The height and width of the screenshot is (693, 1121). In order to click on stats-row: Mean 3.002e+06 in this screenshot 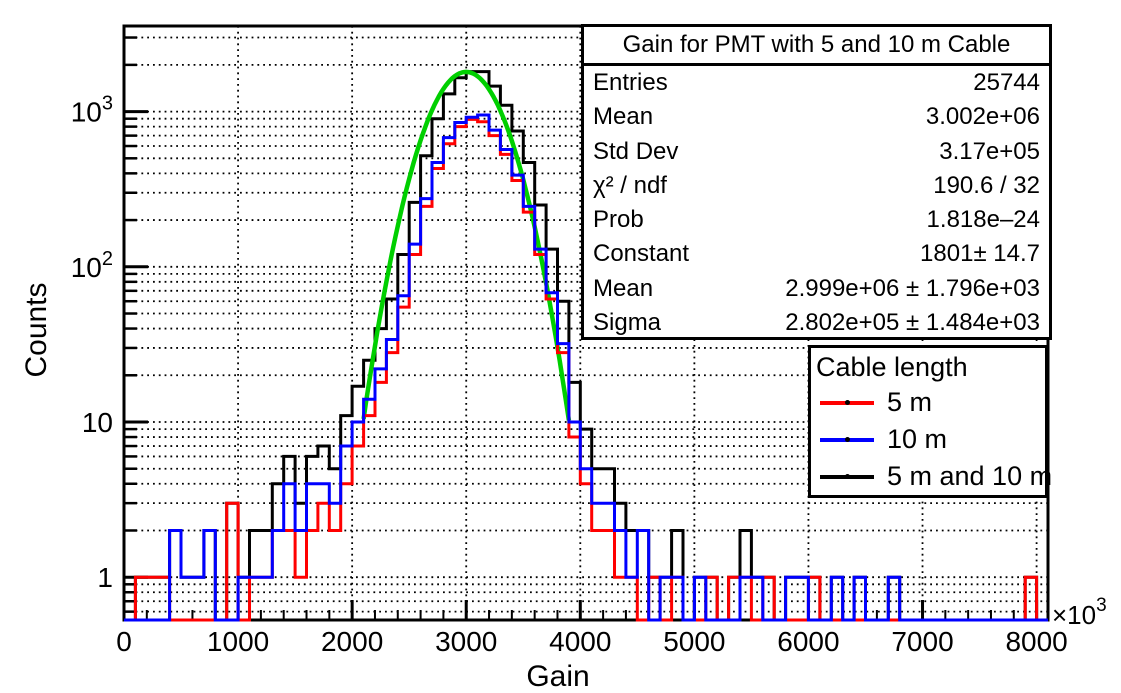, I will do `click(816, 117)`.